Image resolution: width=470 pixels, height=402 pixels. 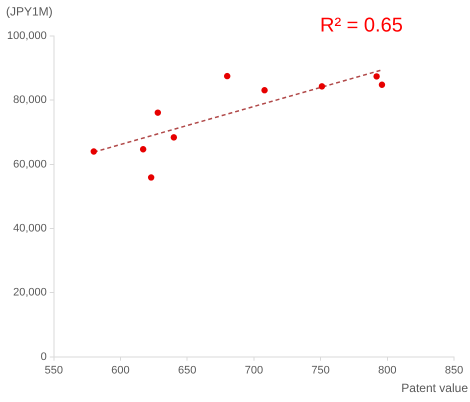 I want to click on y-tick-label: 20,000, so click(x=30, y=292).